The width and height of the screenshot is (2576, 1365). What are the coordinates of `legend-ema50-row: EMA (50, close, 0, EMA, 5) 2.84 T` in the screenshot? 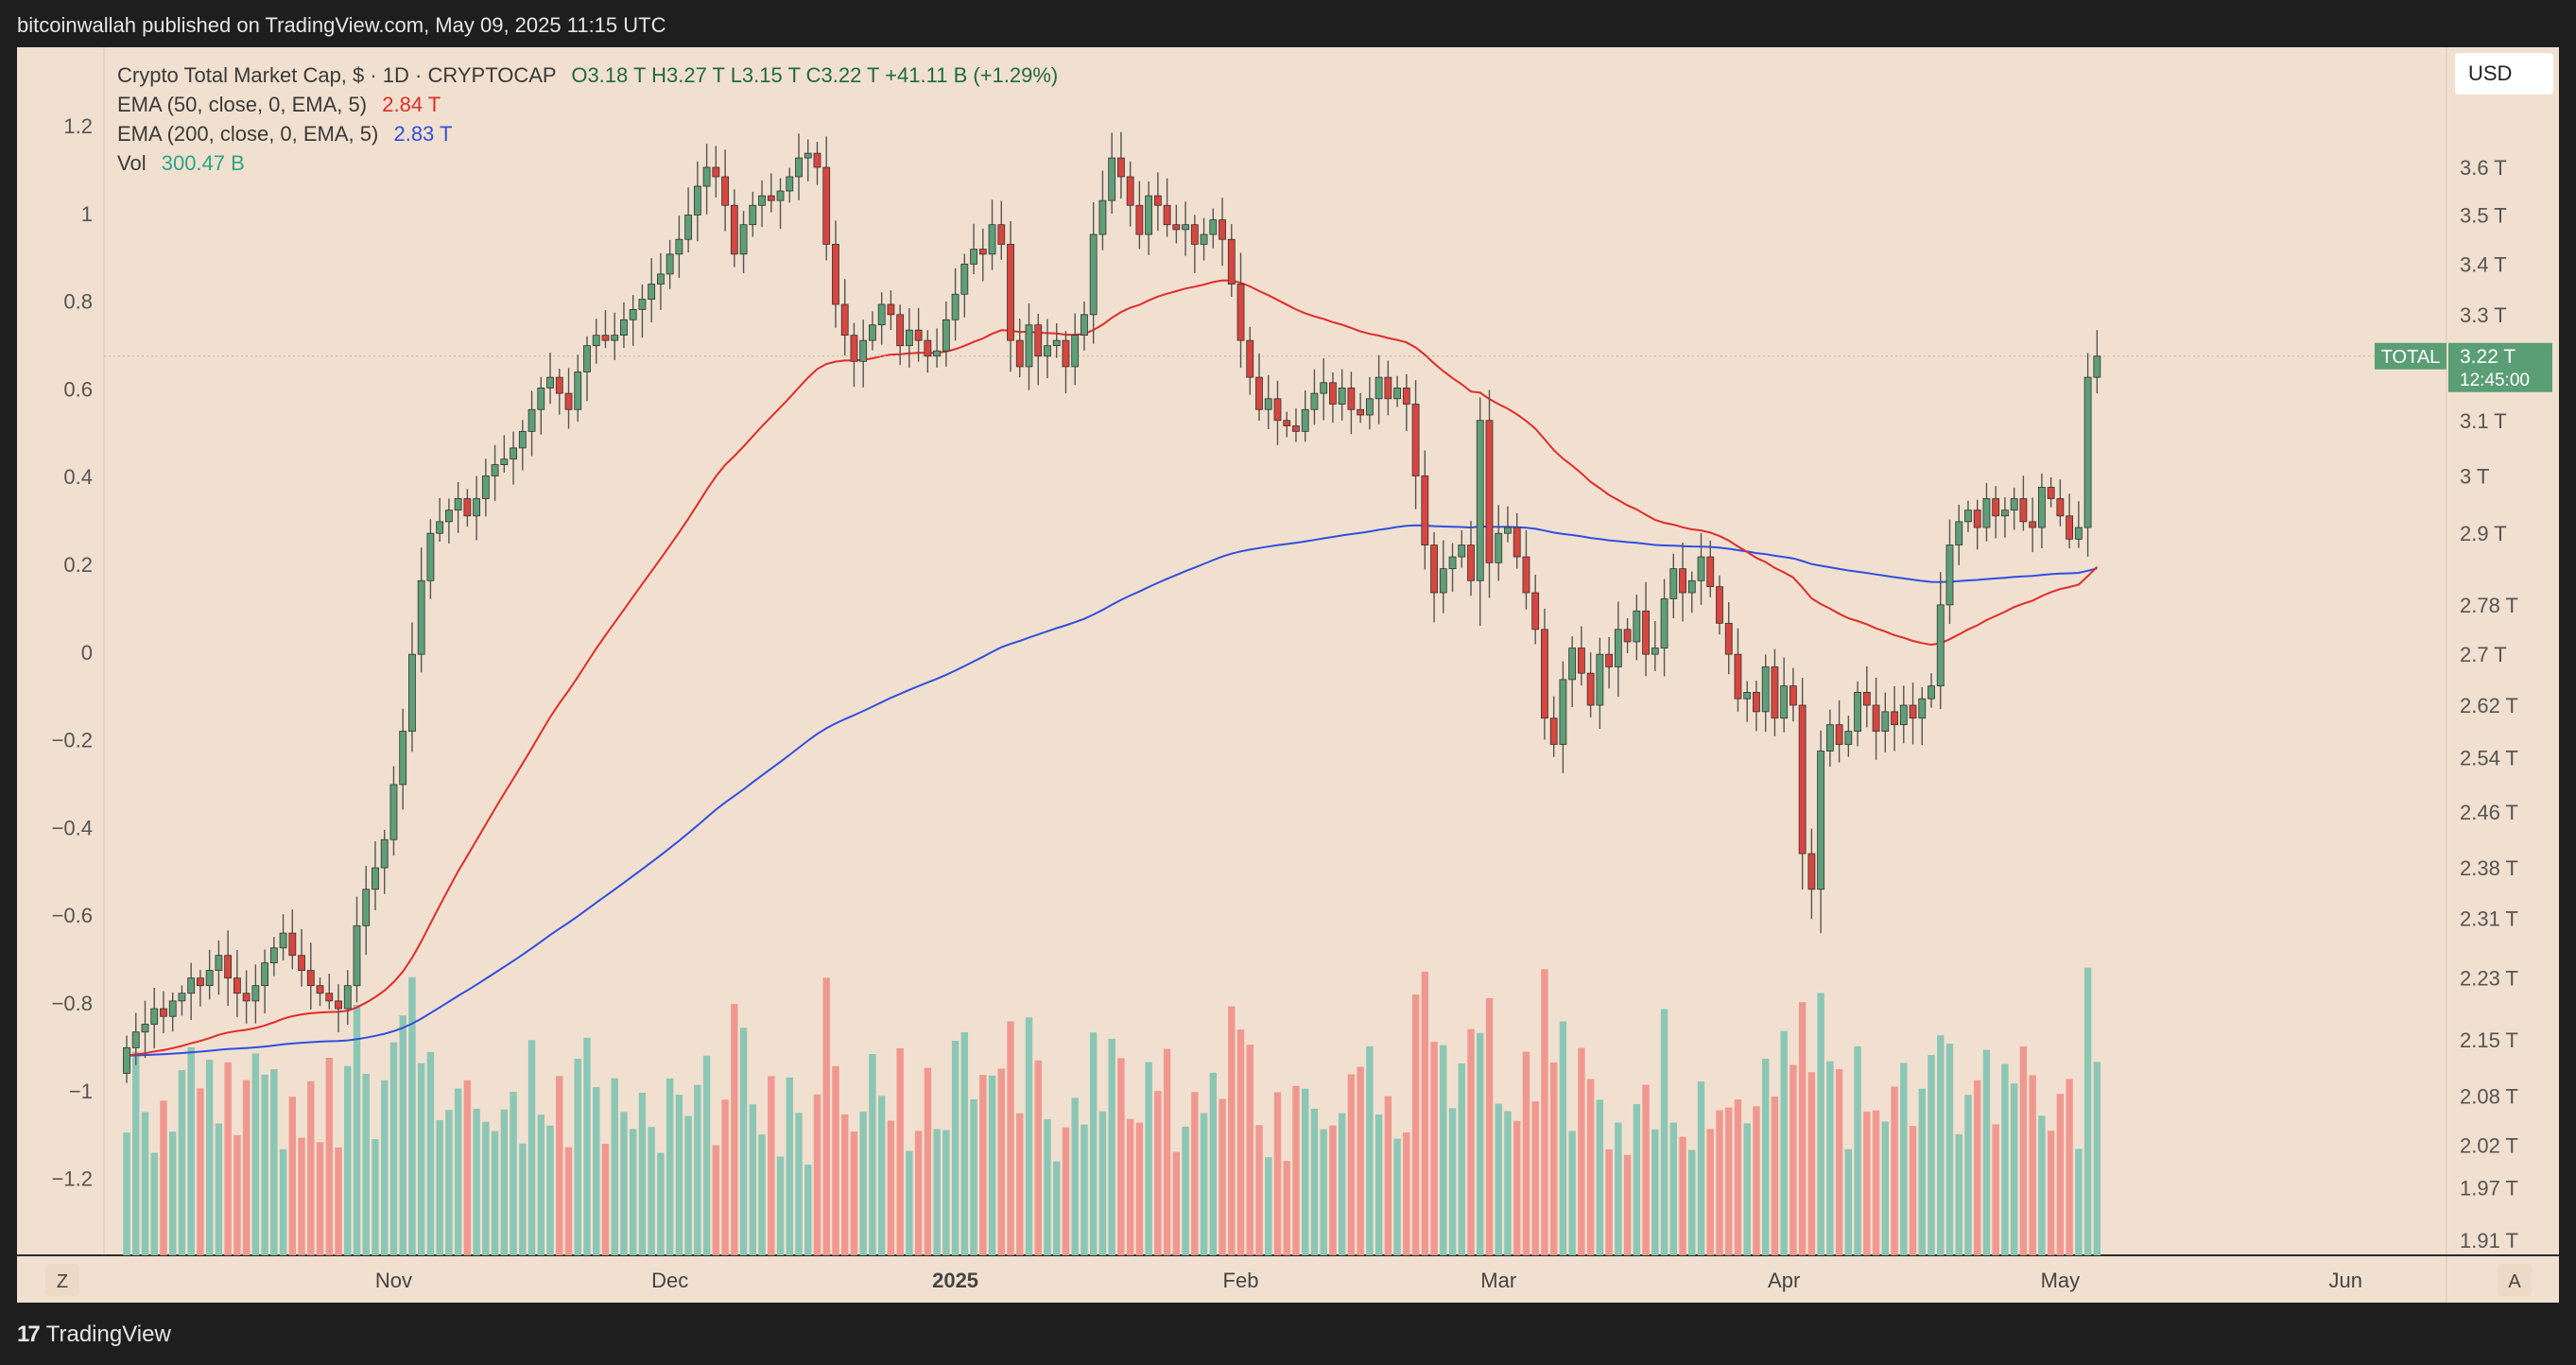 It's located at (587, 104).